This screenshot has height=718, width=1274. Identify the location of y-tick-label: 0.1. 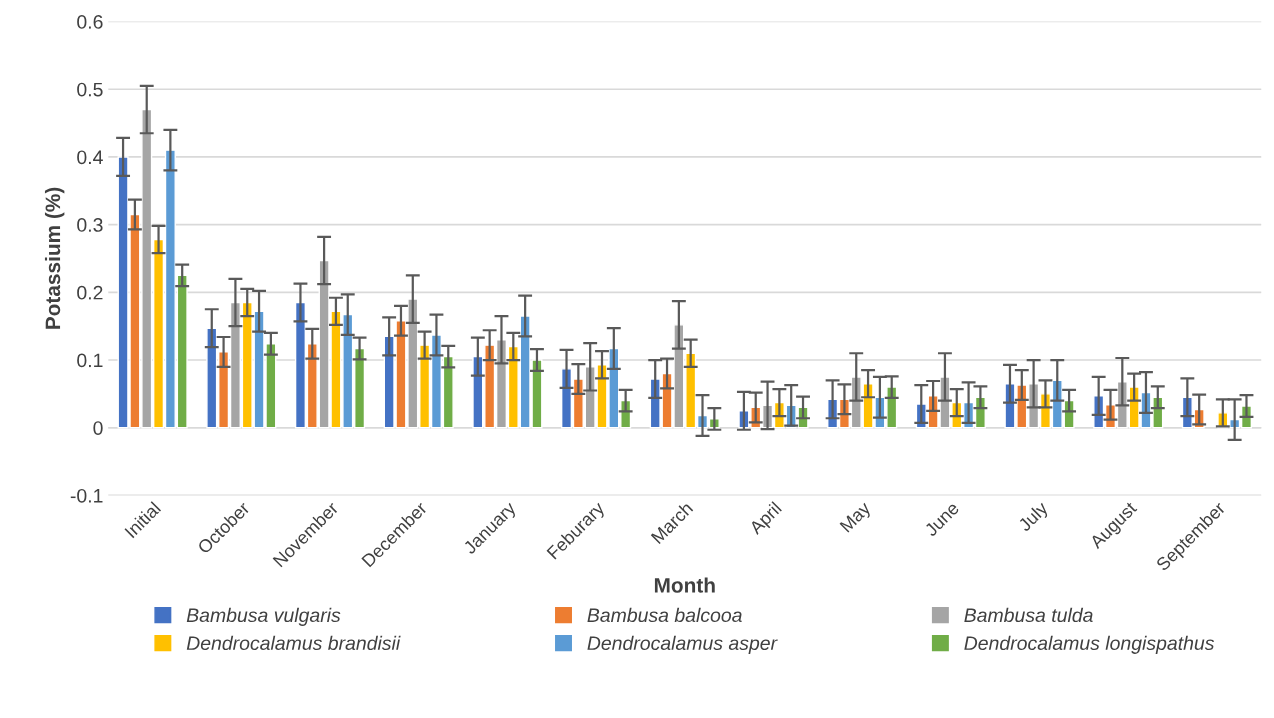
(90, 360).